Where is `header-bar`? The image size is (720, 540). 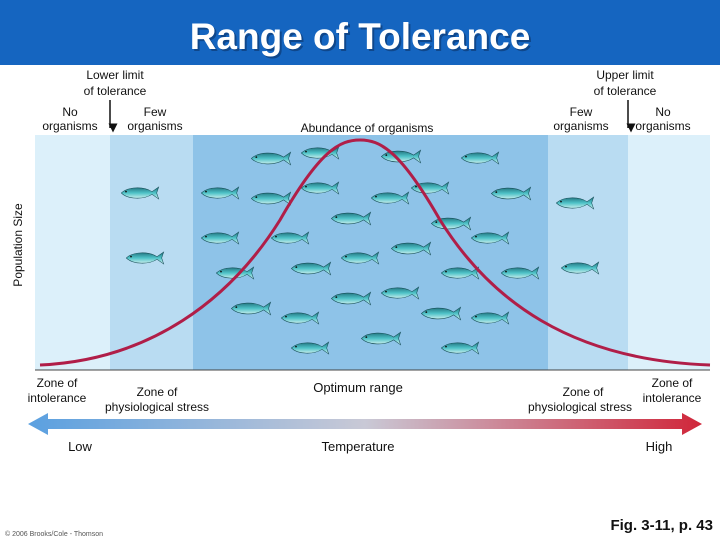
header-bar is located at coordinates (360, 32).